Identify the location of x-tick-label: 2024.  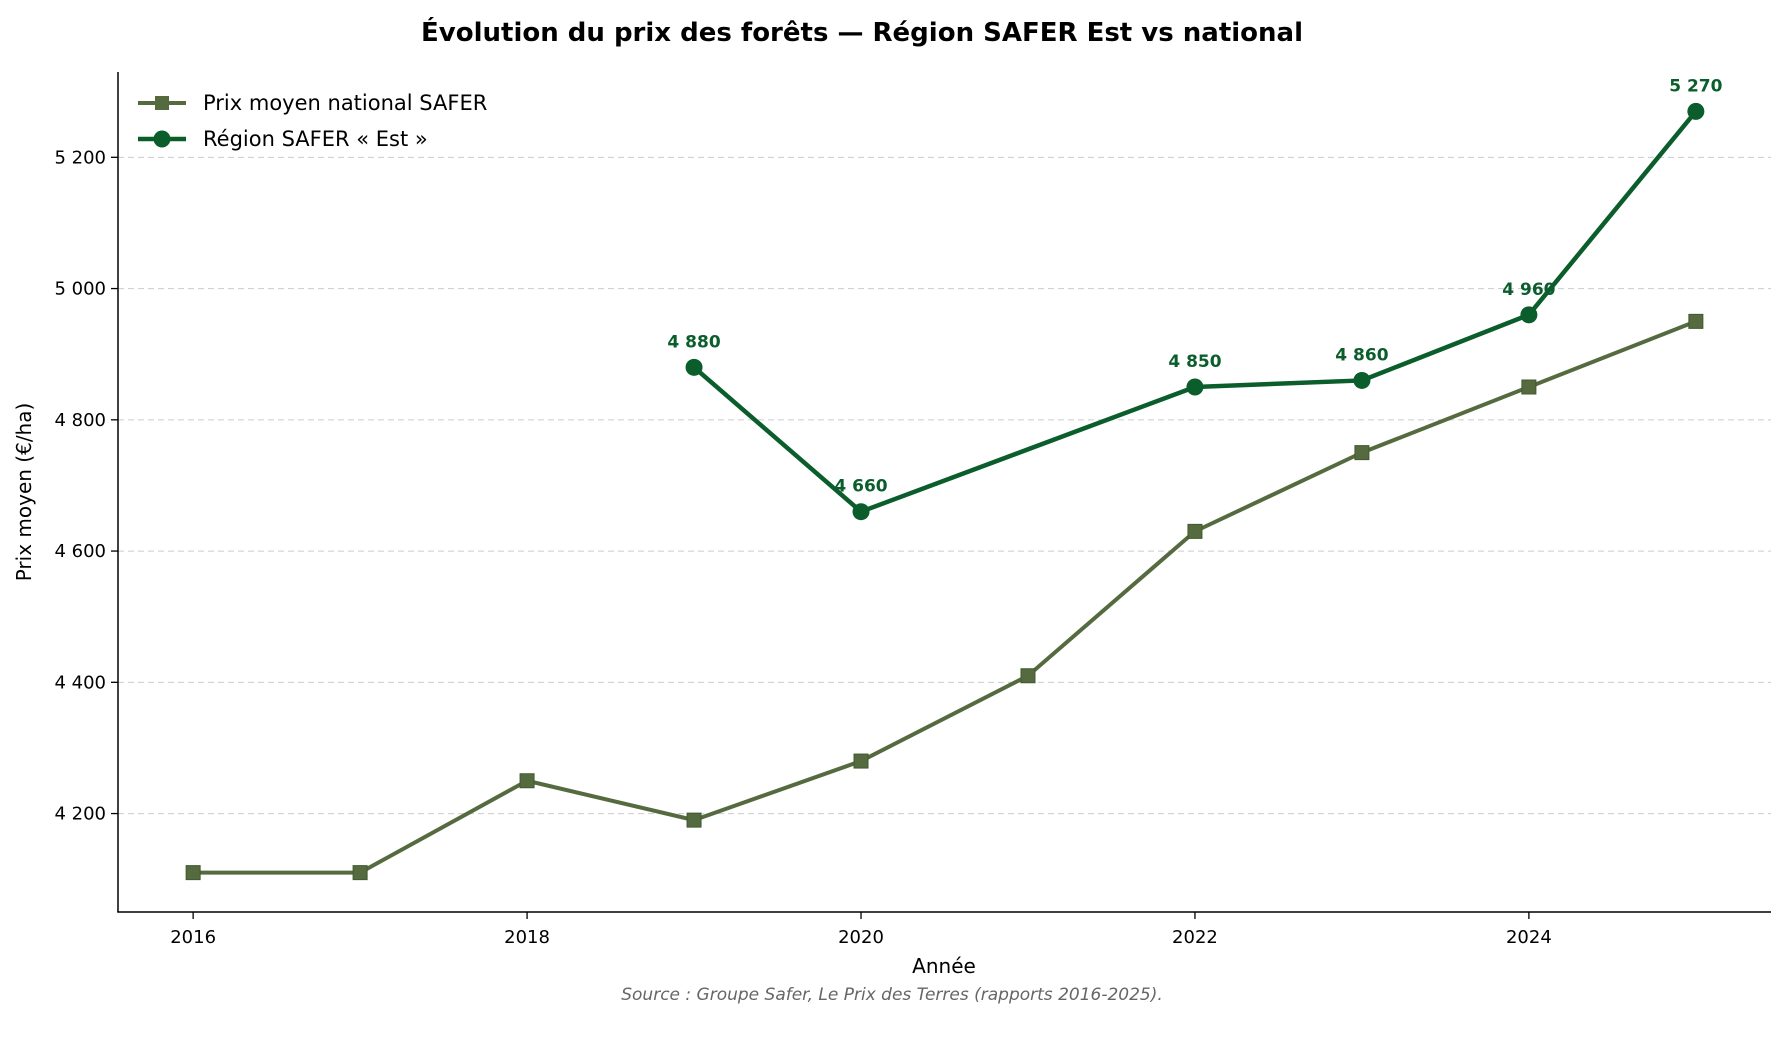
(1529, 937).